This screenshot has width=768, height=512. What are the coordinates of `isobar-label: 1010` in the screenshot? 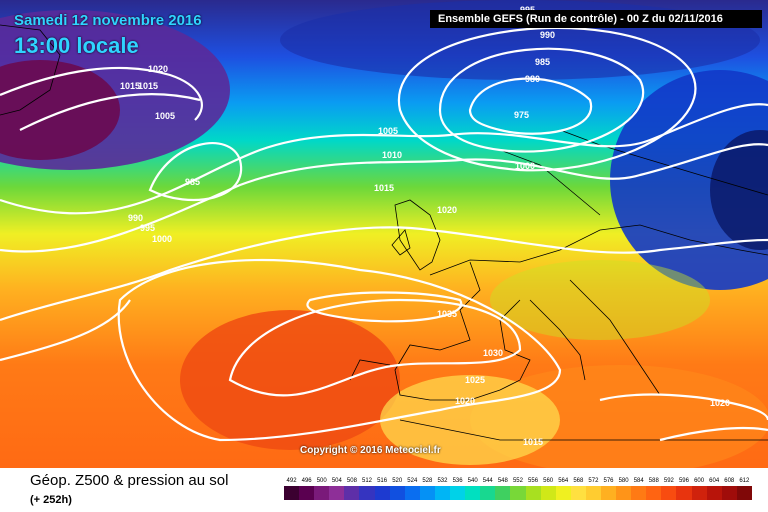 It's located at (392, 155).